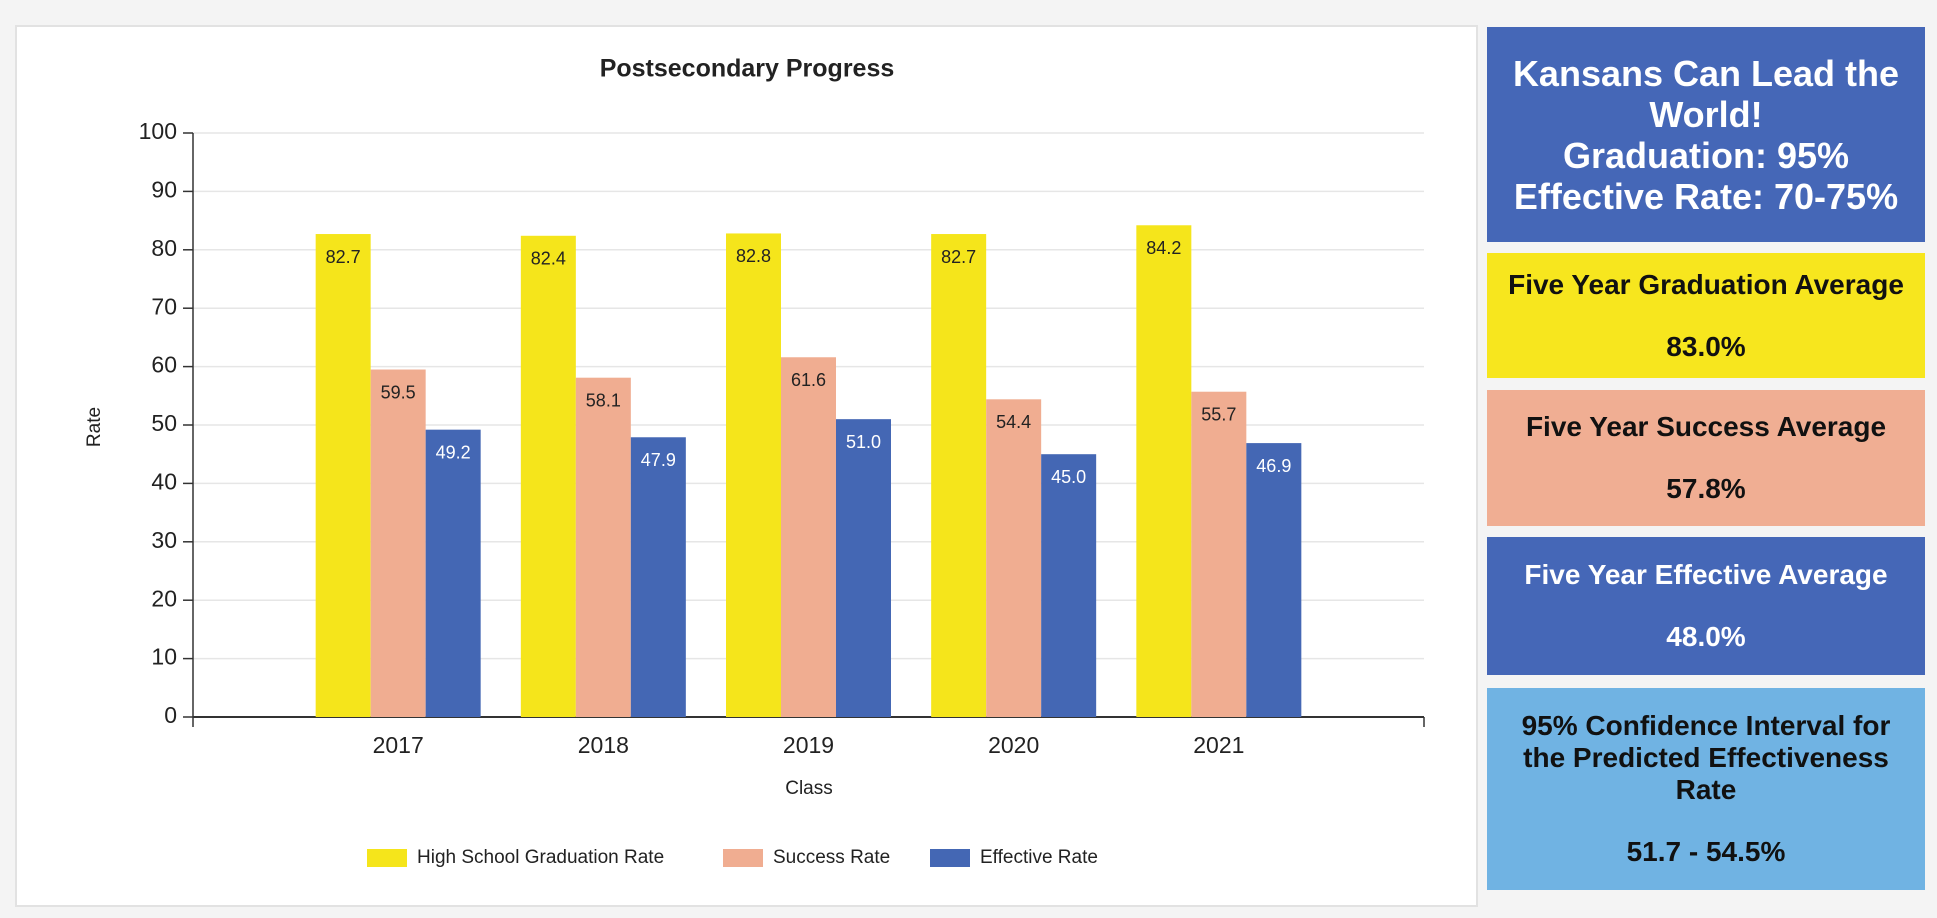 The image size is (1937, 918). What do you see at coordinates (1706, 196) in the screenshot?
I see `goal-line: Effective Rate: 70-75%` at bounding box center [1706, 196].